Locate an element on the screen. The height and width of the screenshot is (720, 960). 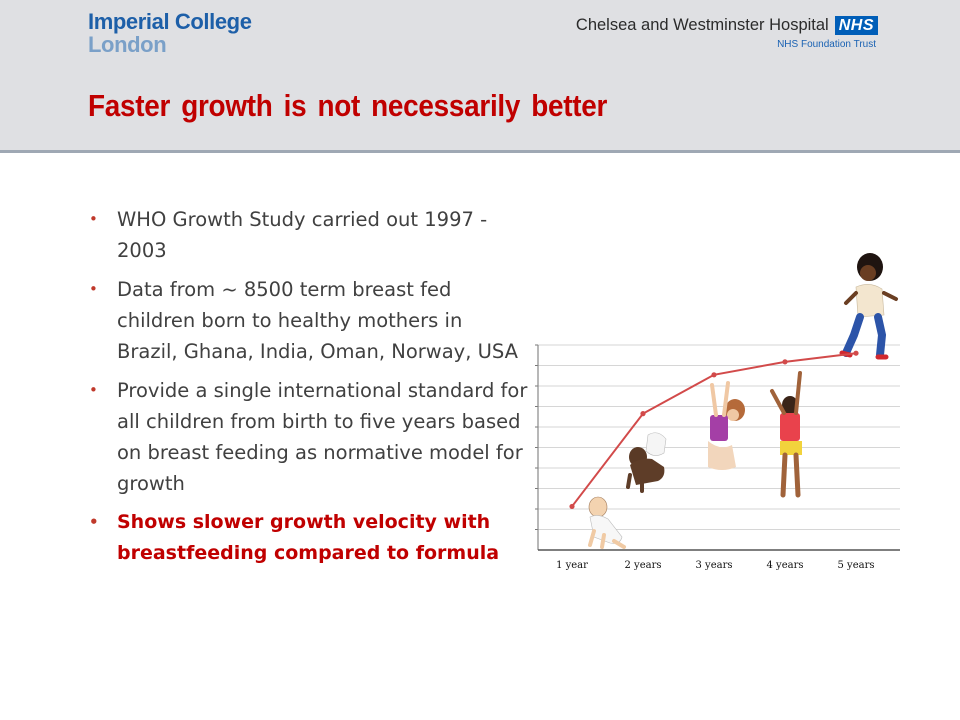
x-tick-label: 5 years is located at coordinates (856, 565).